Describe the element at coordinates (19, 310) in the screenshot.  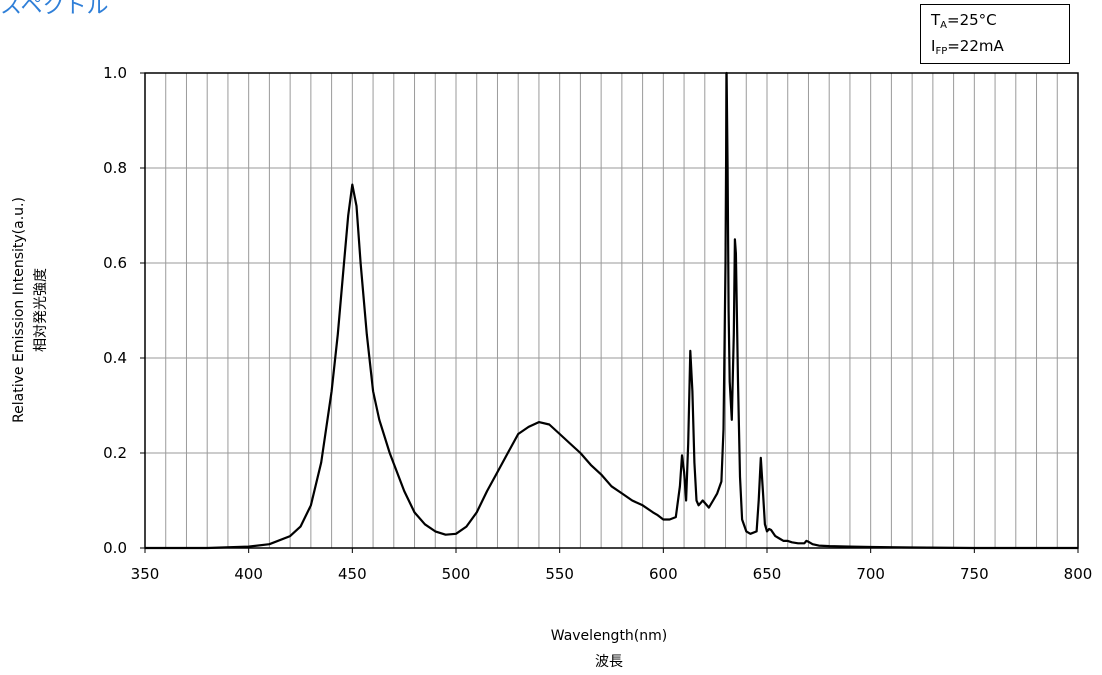
I see `y-axis-label: Relative Emission Intensity(a.u.)` at that location.